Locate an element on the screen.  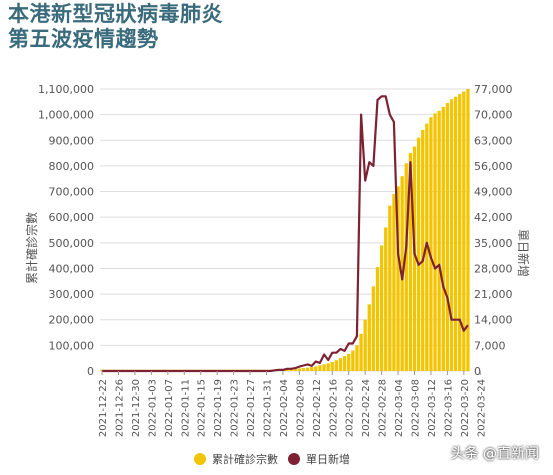
y-tick-label: 700,000 is located at coordinates (72, 192).